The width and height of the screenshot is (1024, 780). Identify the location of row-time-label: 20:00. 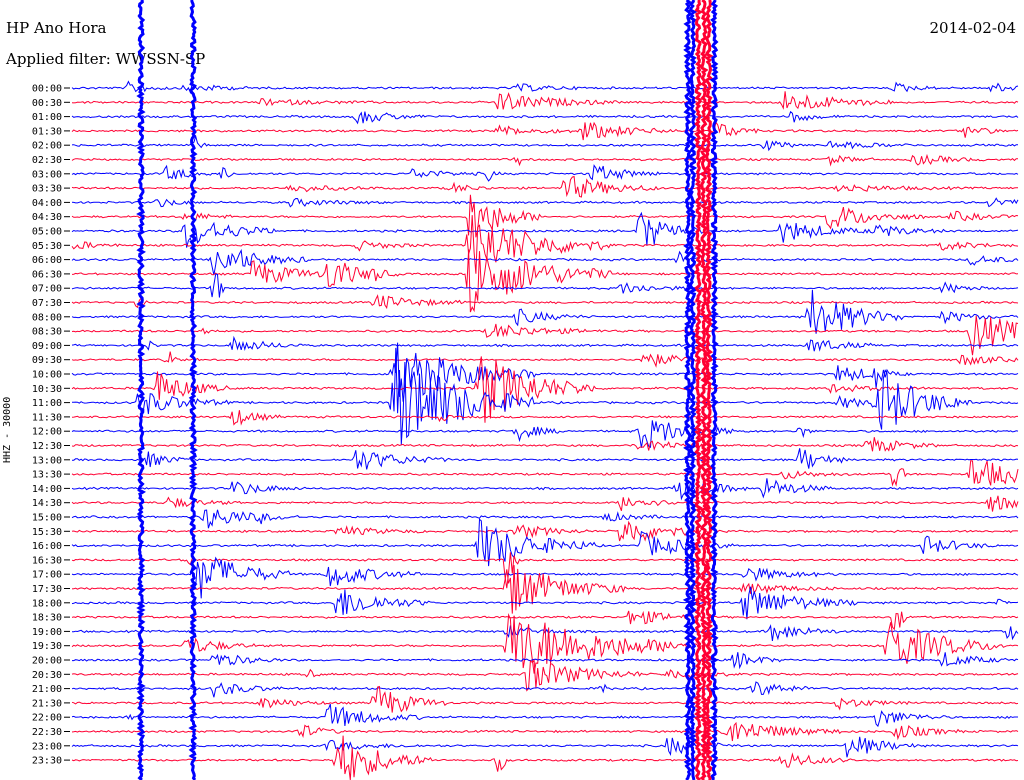
(47, 661).